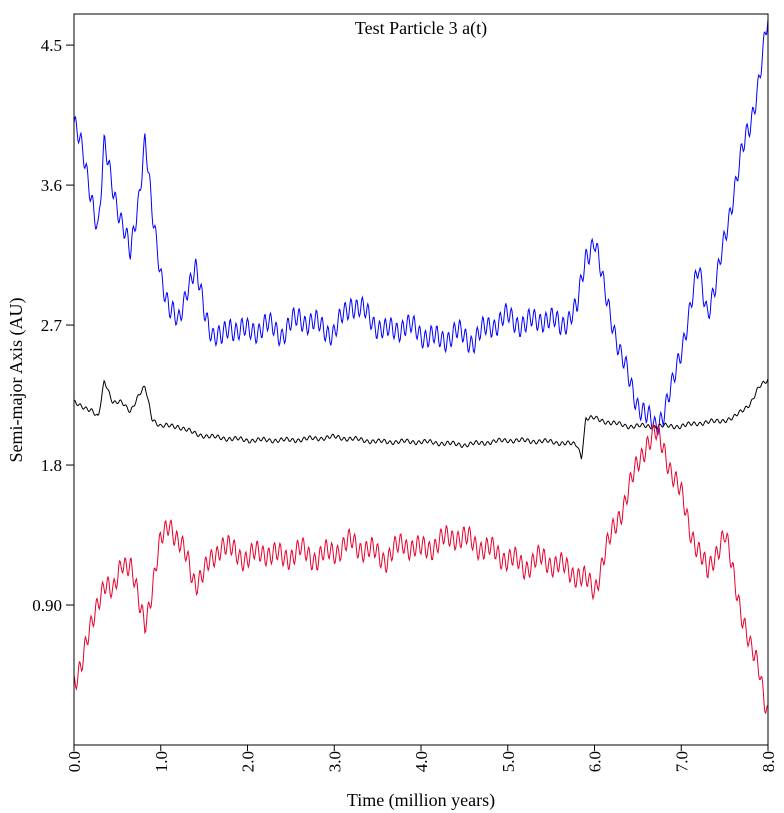  I want to click on y-axis-title: Semi-major Axis (AU), so click(16, 380).